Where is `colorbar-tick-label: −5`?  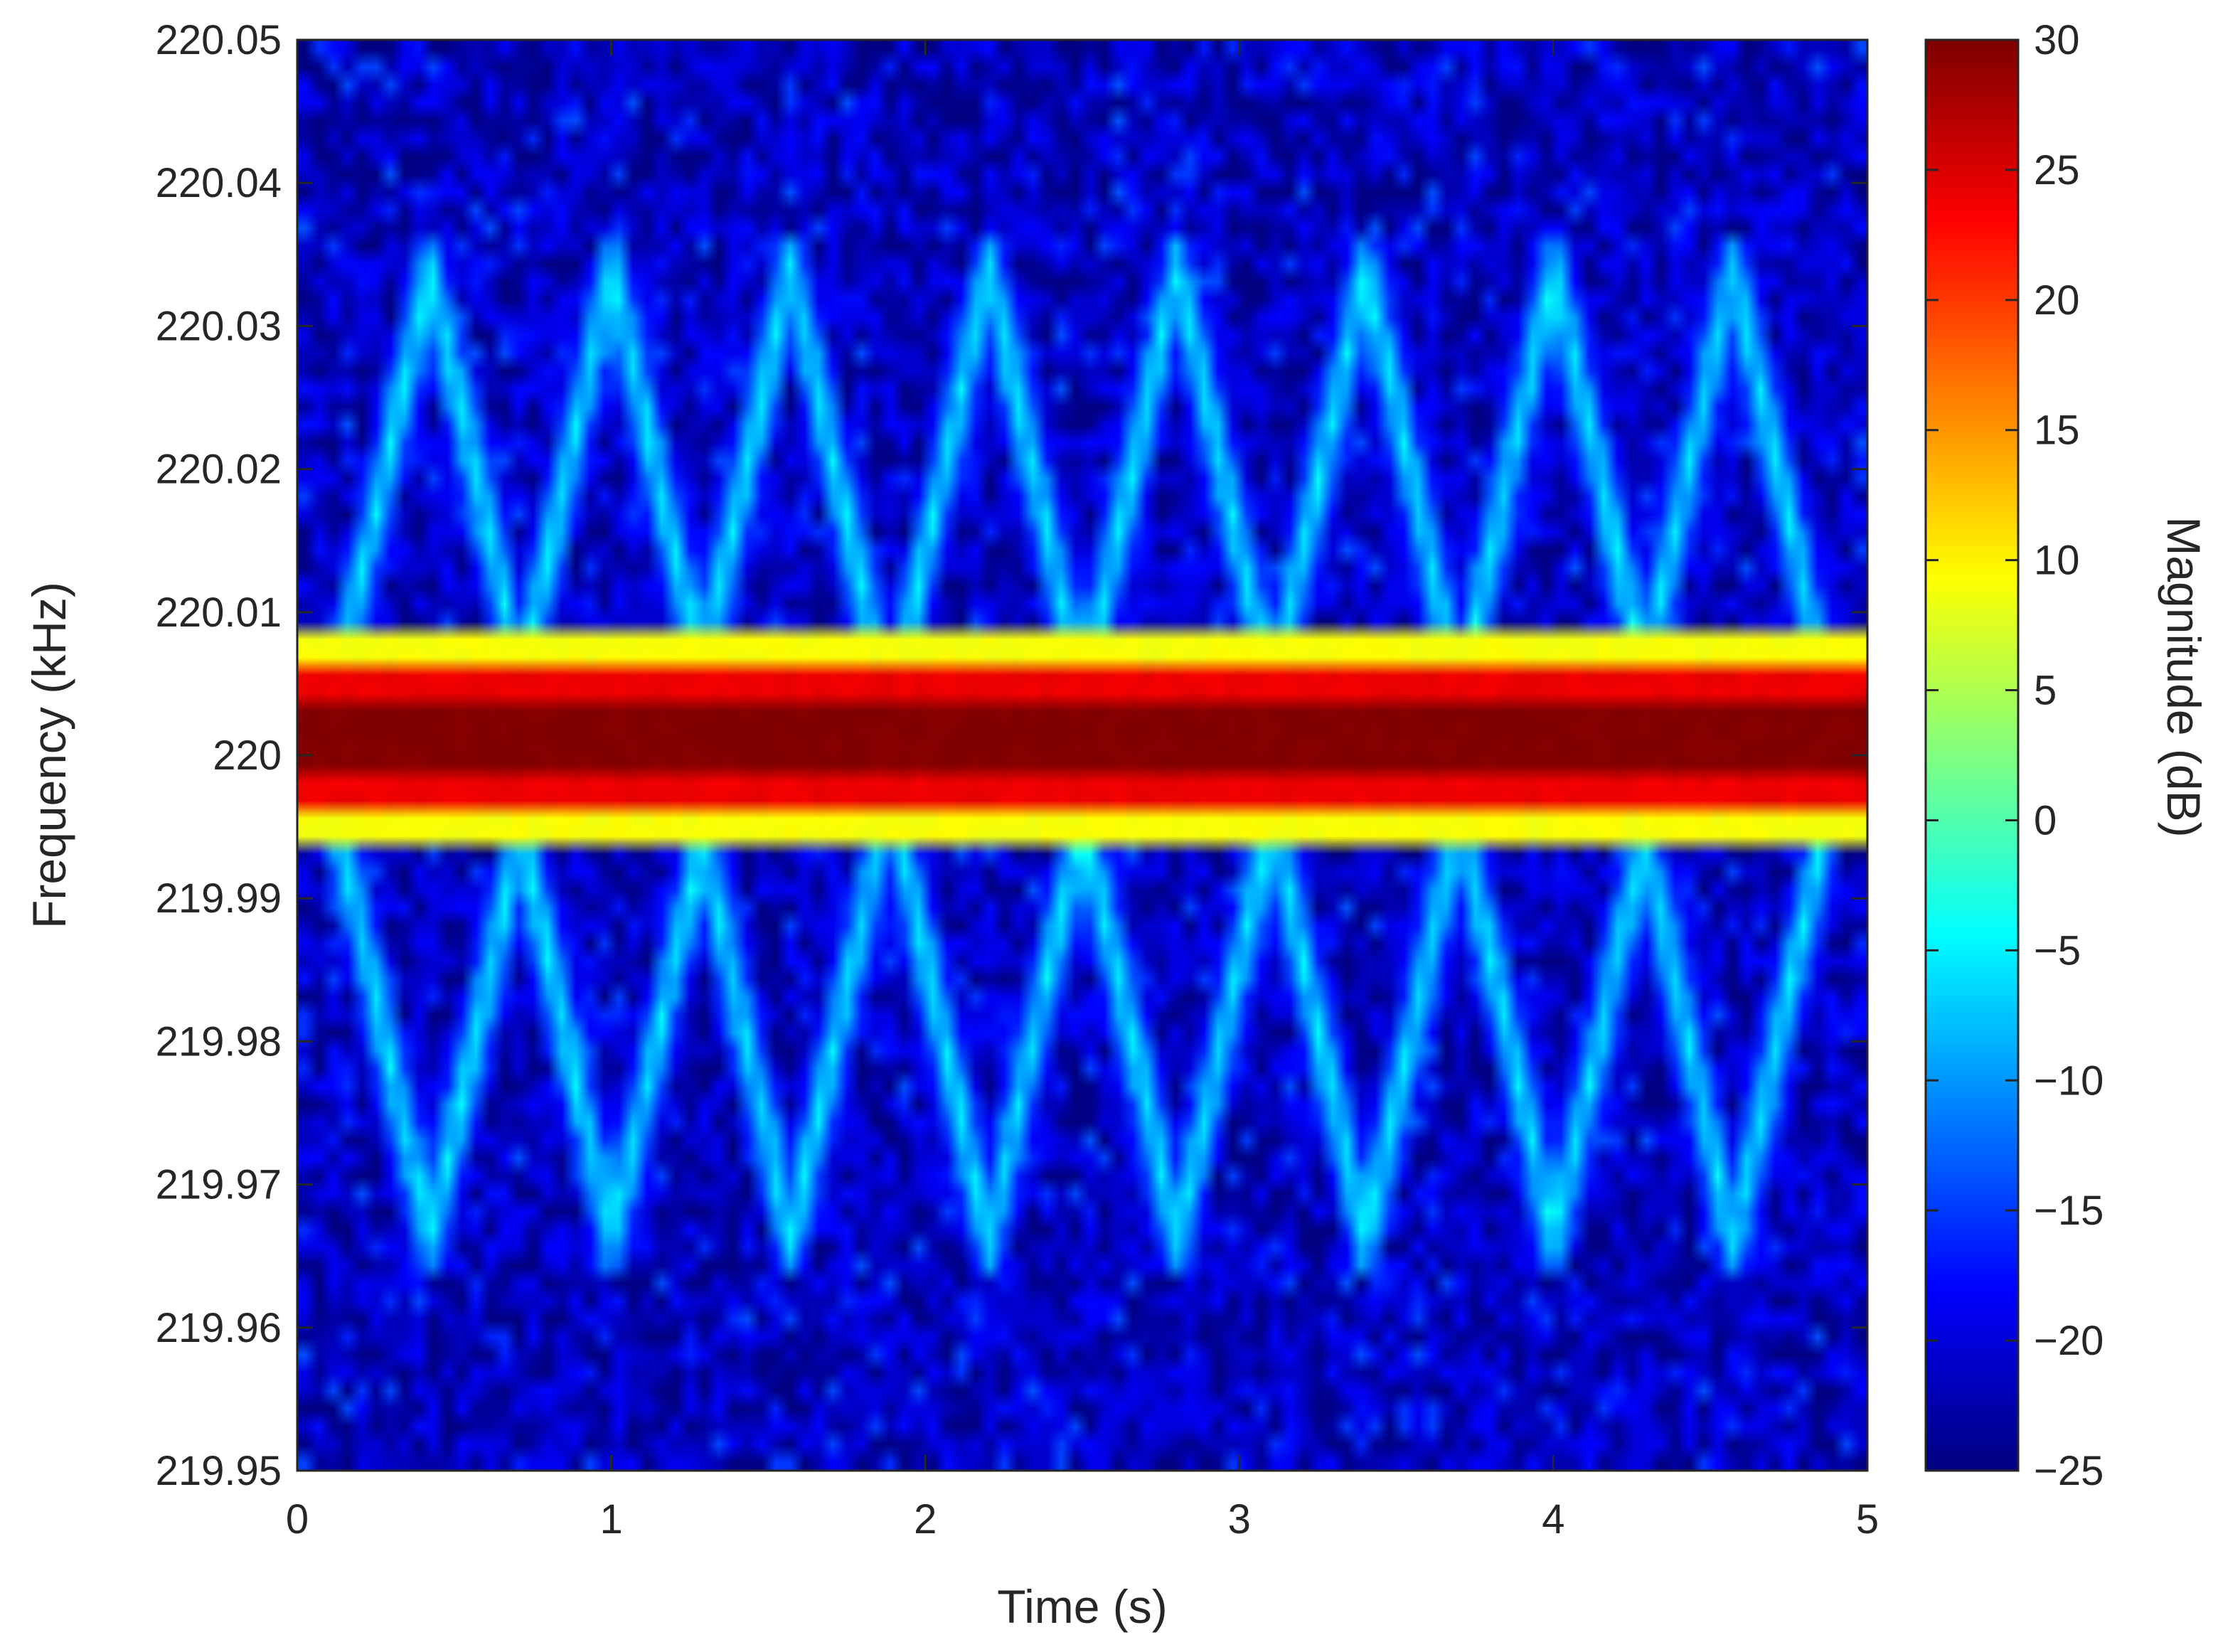
colorbar-tick-label: −5 is located at coordinates (2057, 950).